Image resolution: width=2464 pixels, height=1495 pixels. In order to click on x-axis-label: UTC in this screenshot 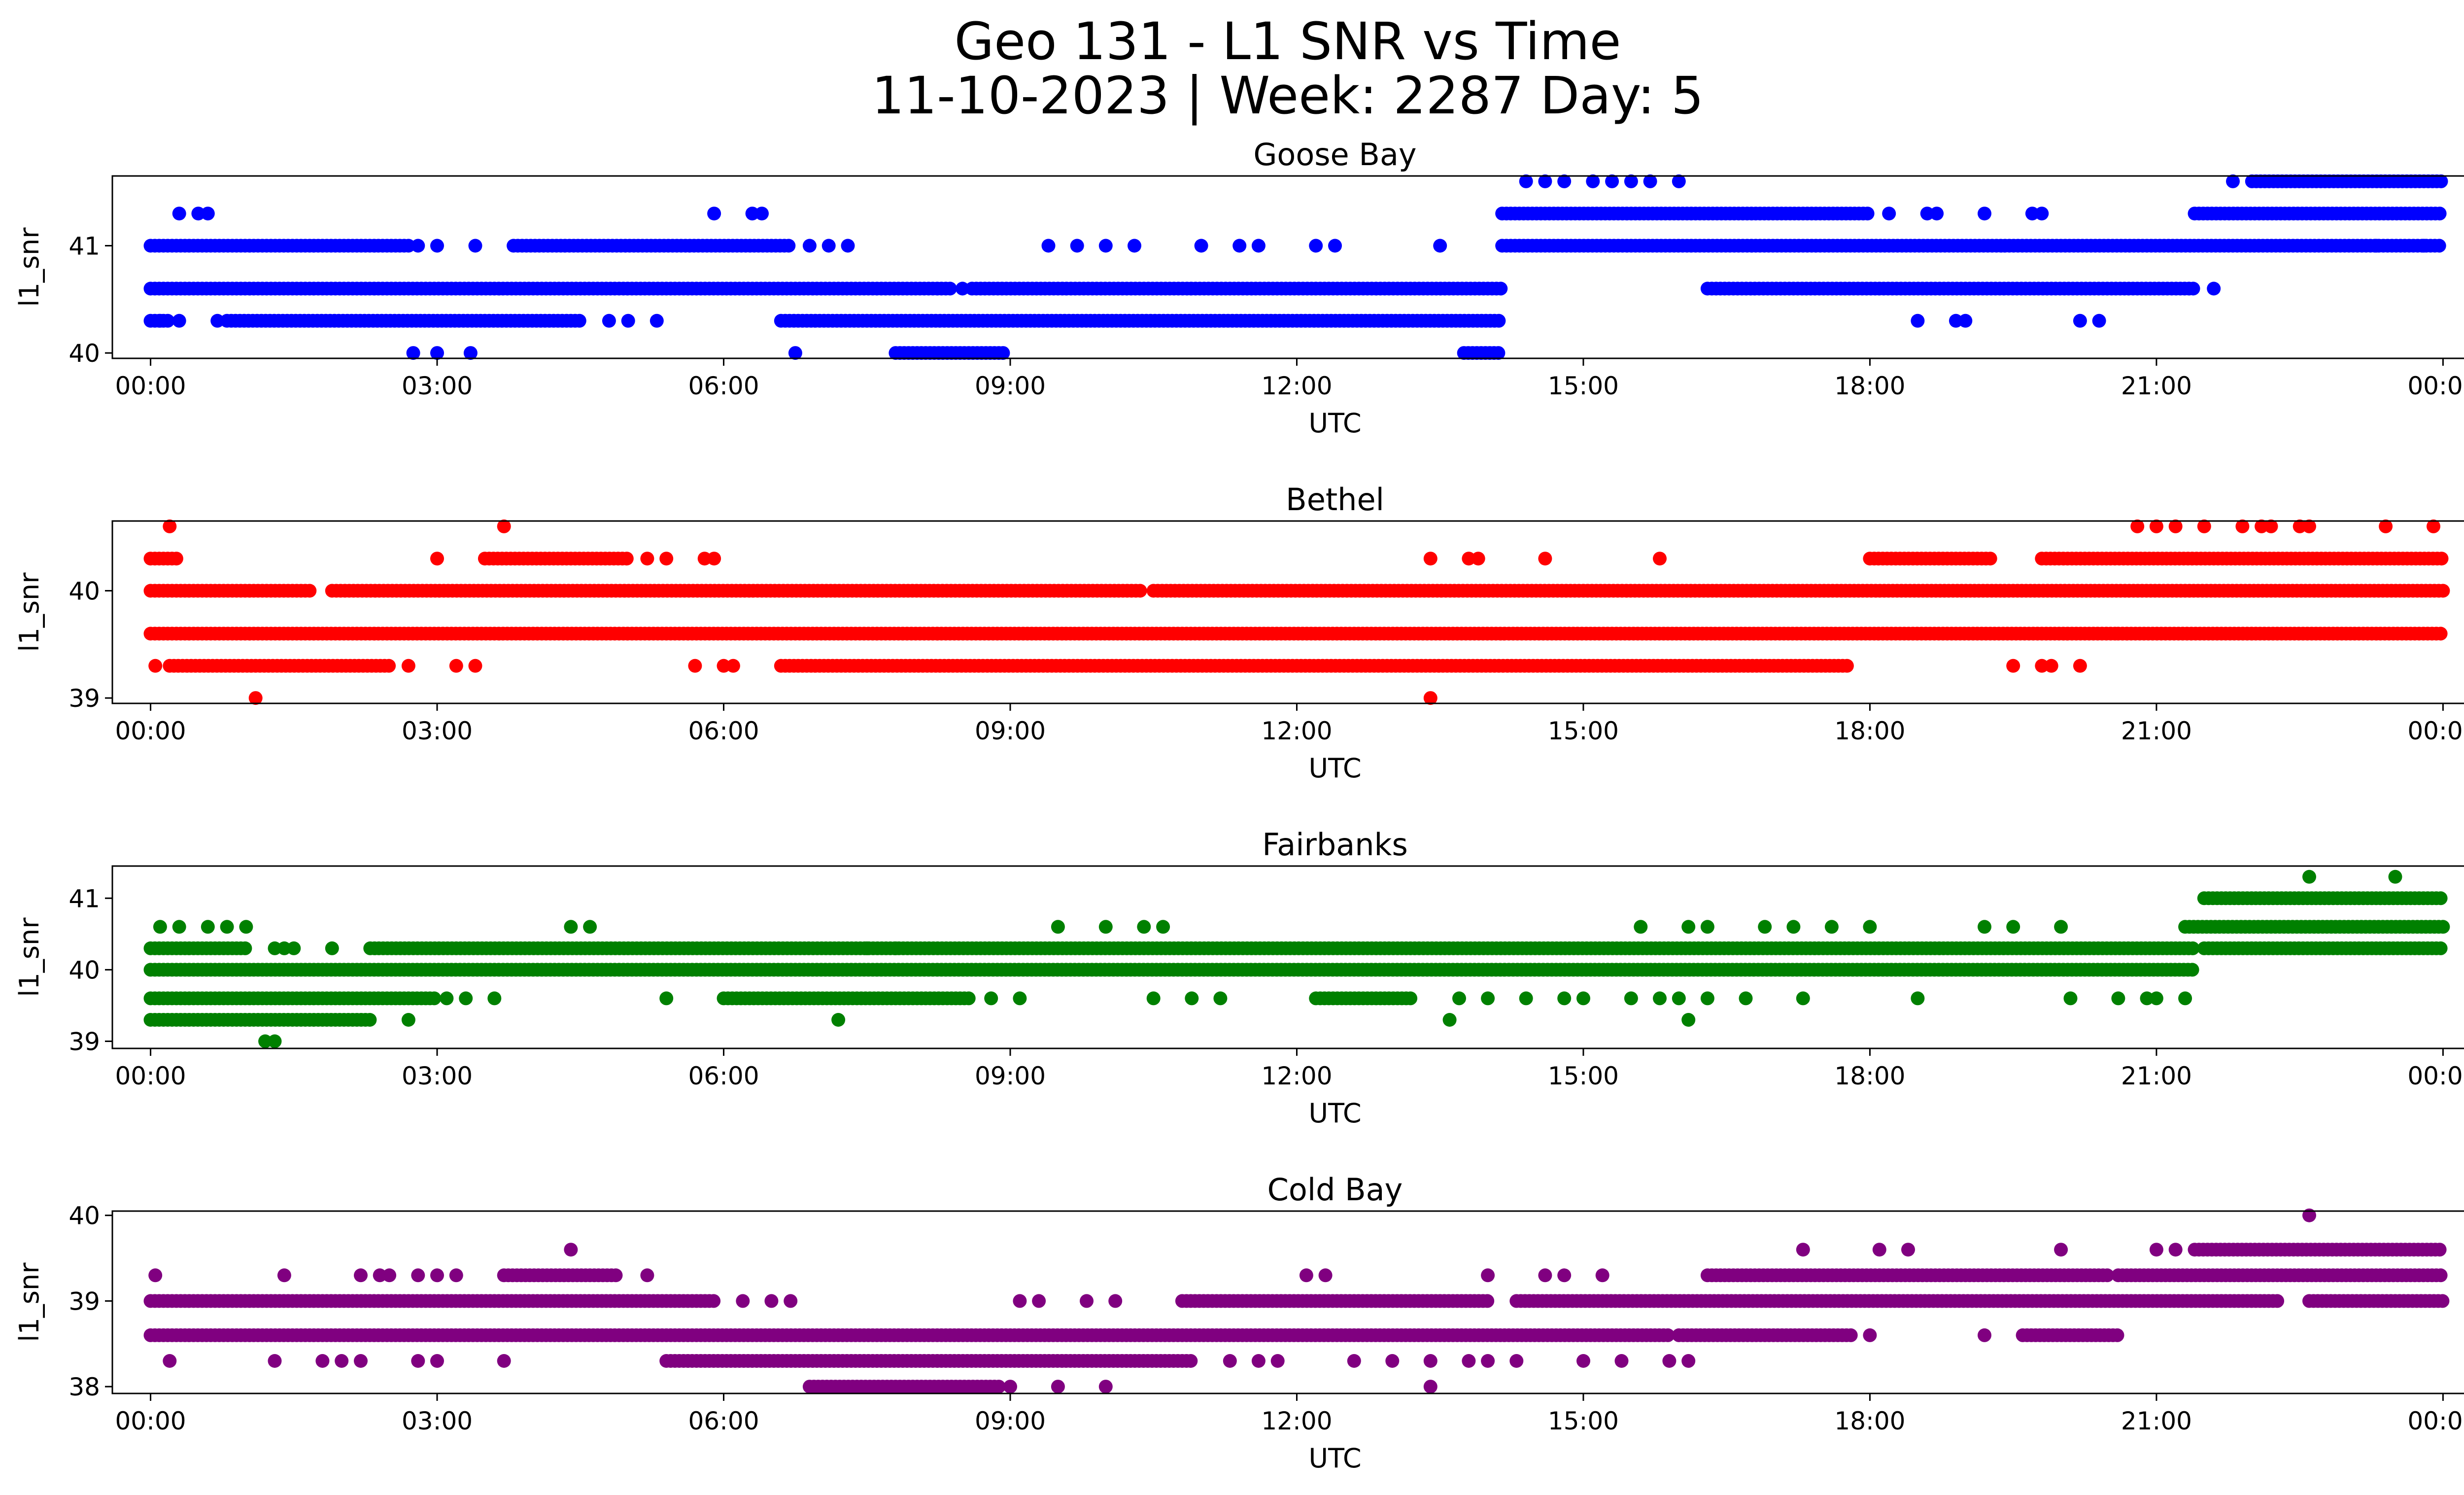, I will do `click(1334, 423)`.